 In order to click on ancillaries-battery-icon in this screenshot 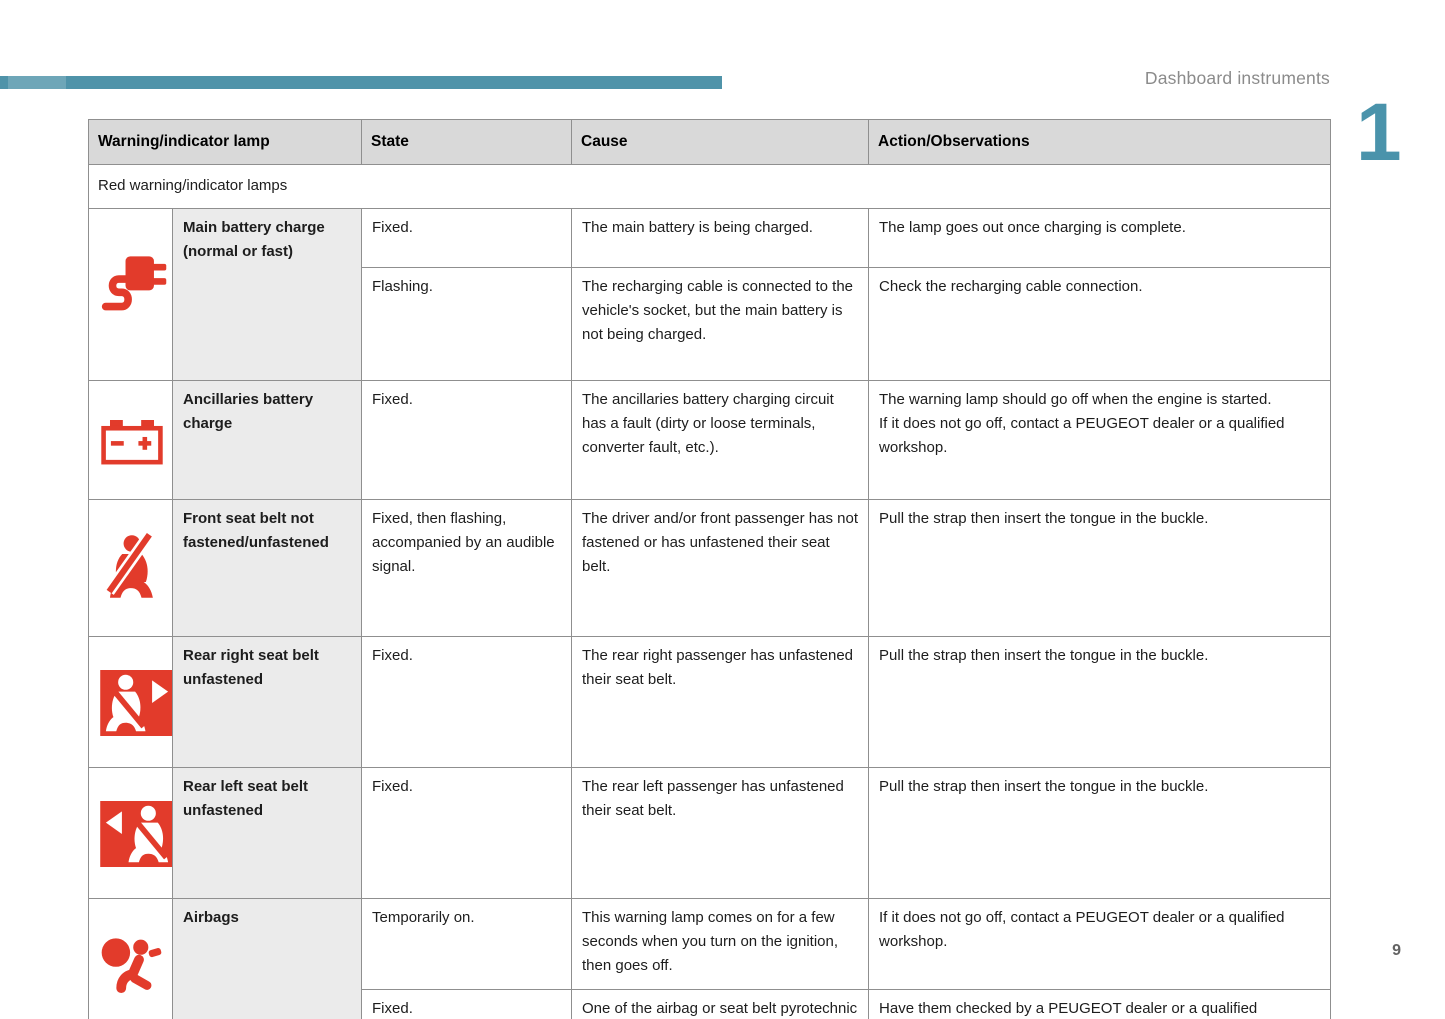, I will do `click(132, 442)`.